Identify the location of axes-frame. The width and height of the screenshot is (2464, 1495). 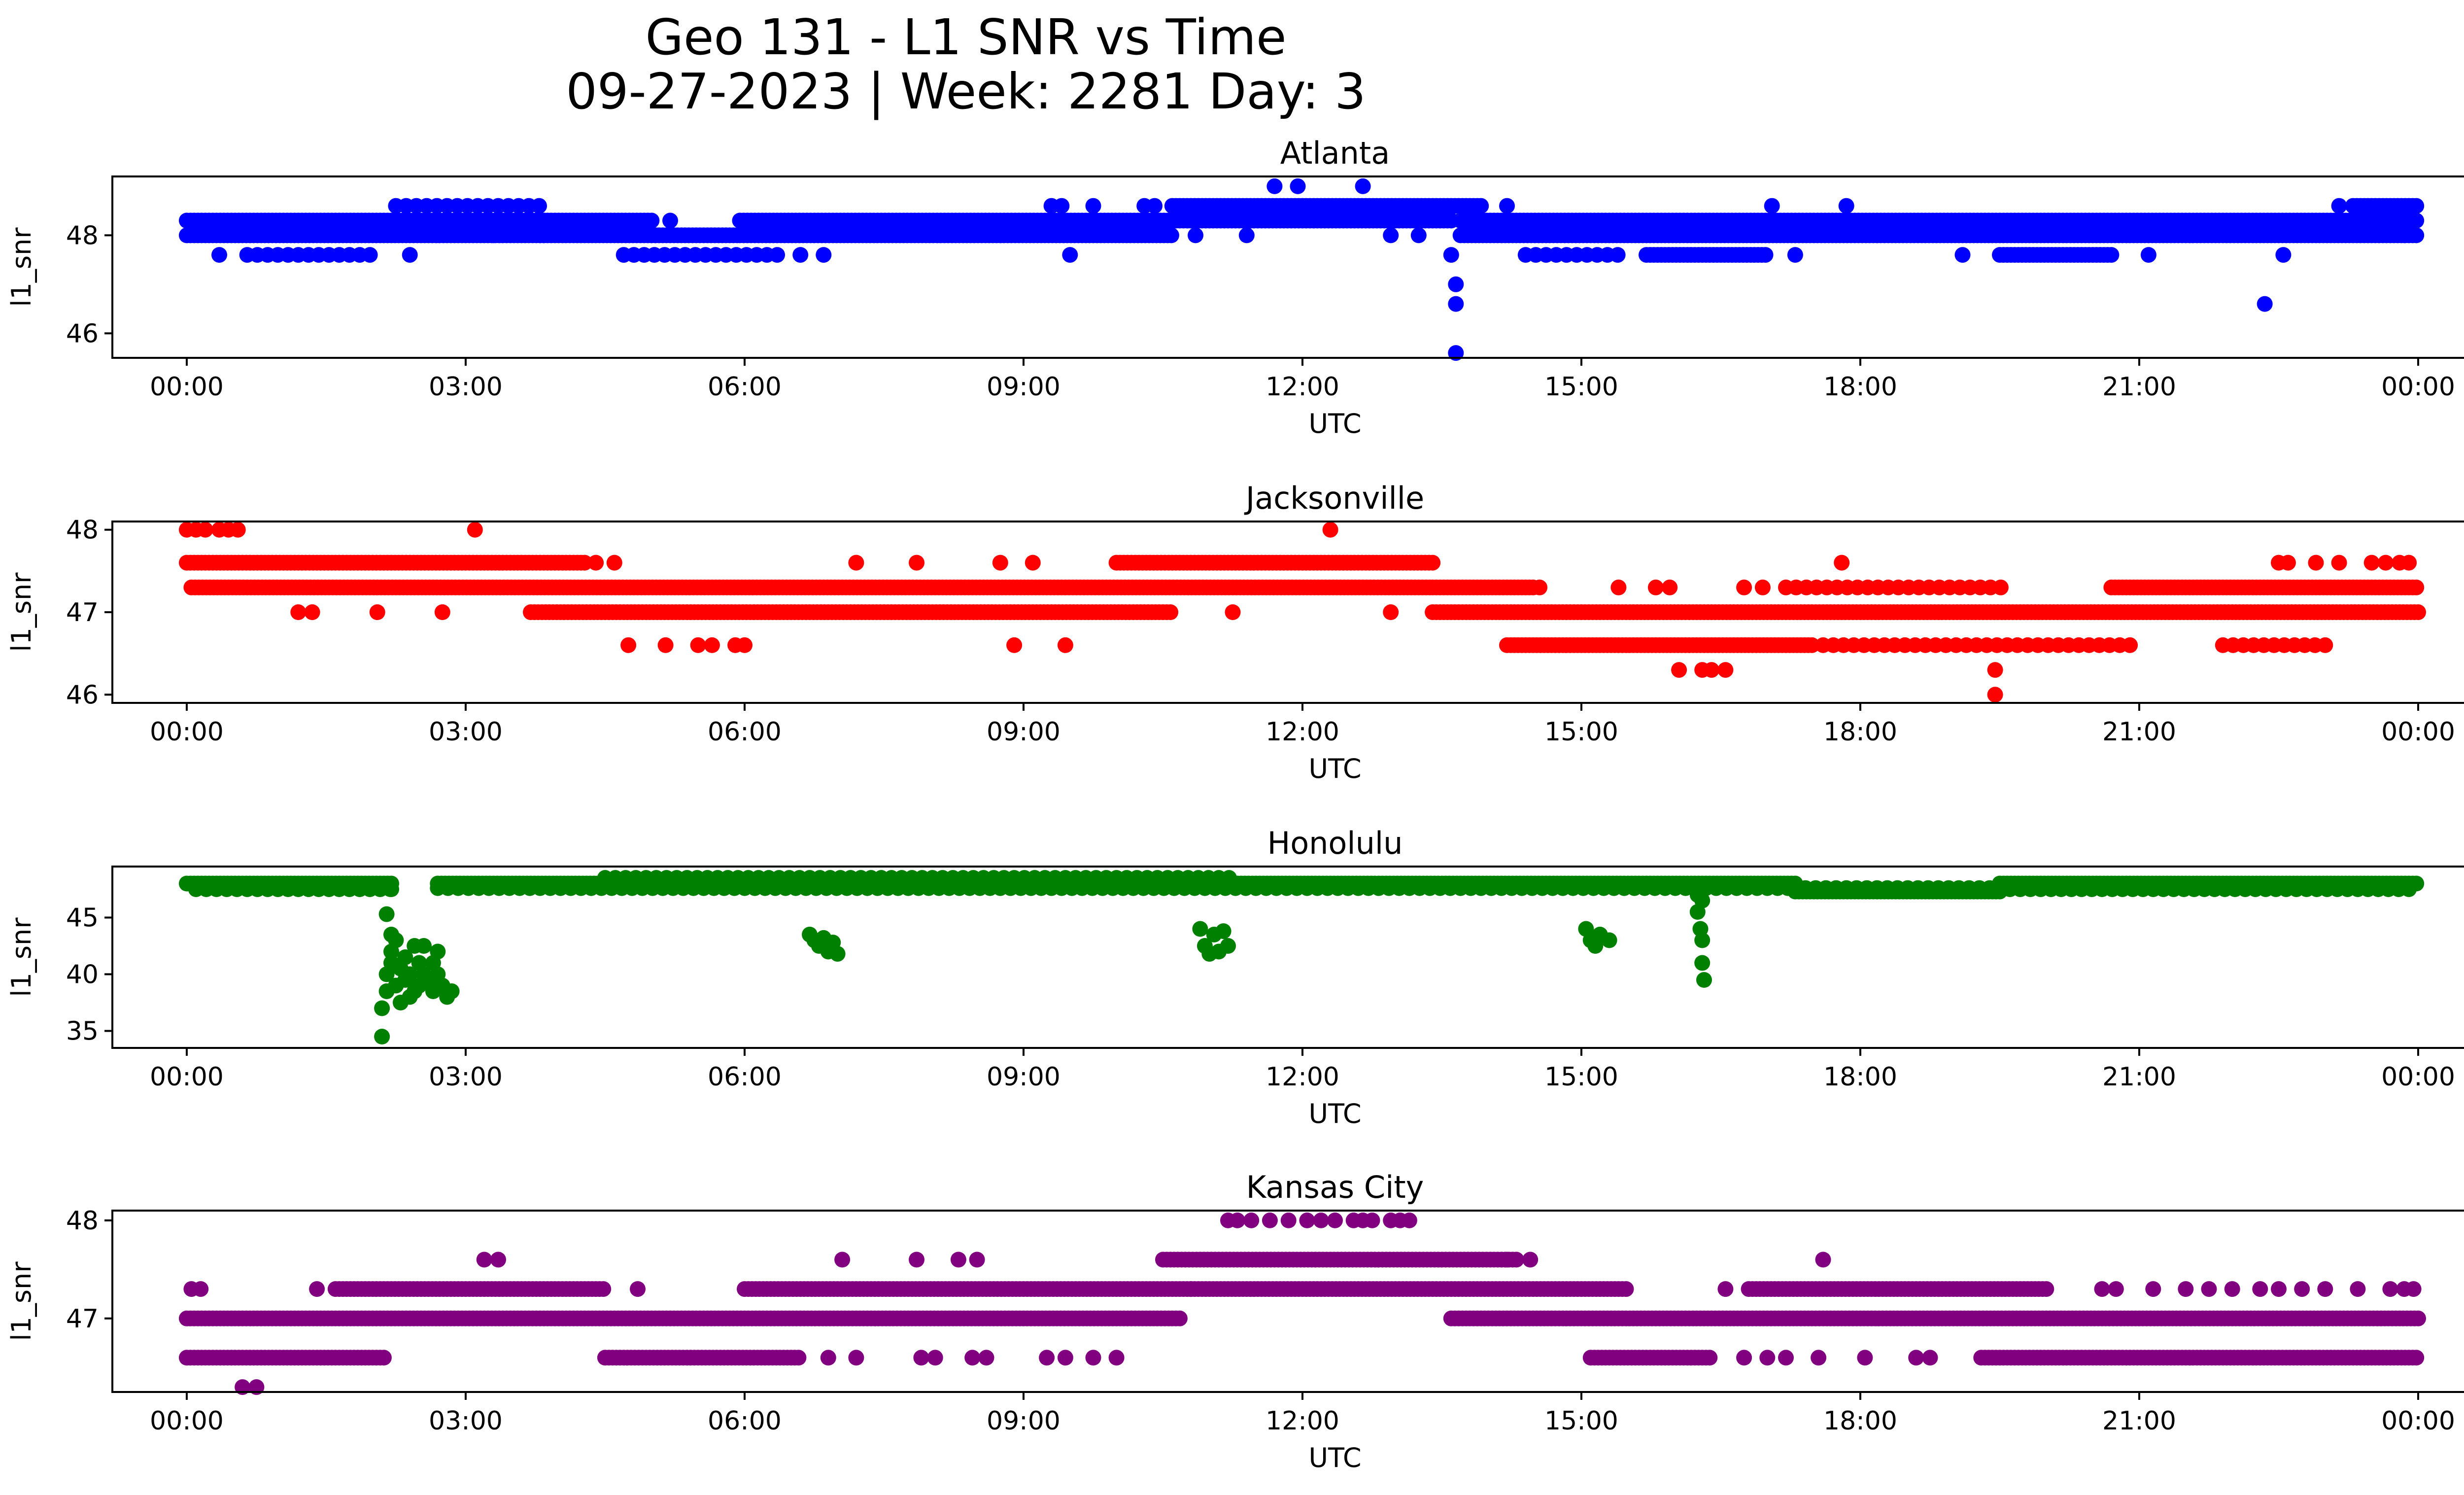
(1287, 1301).